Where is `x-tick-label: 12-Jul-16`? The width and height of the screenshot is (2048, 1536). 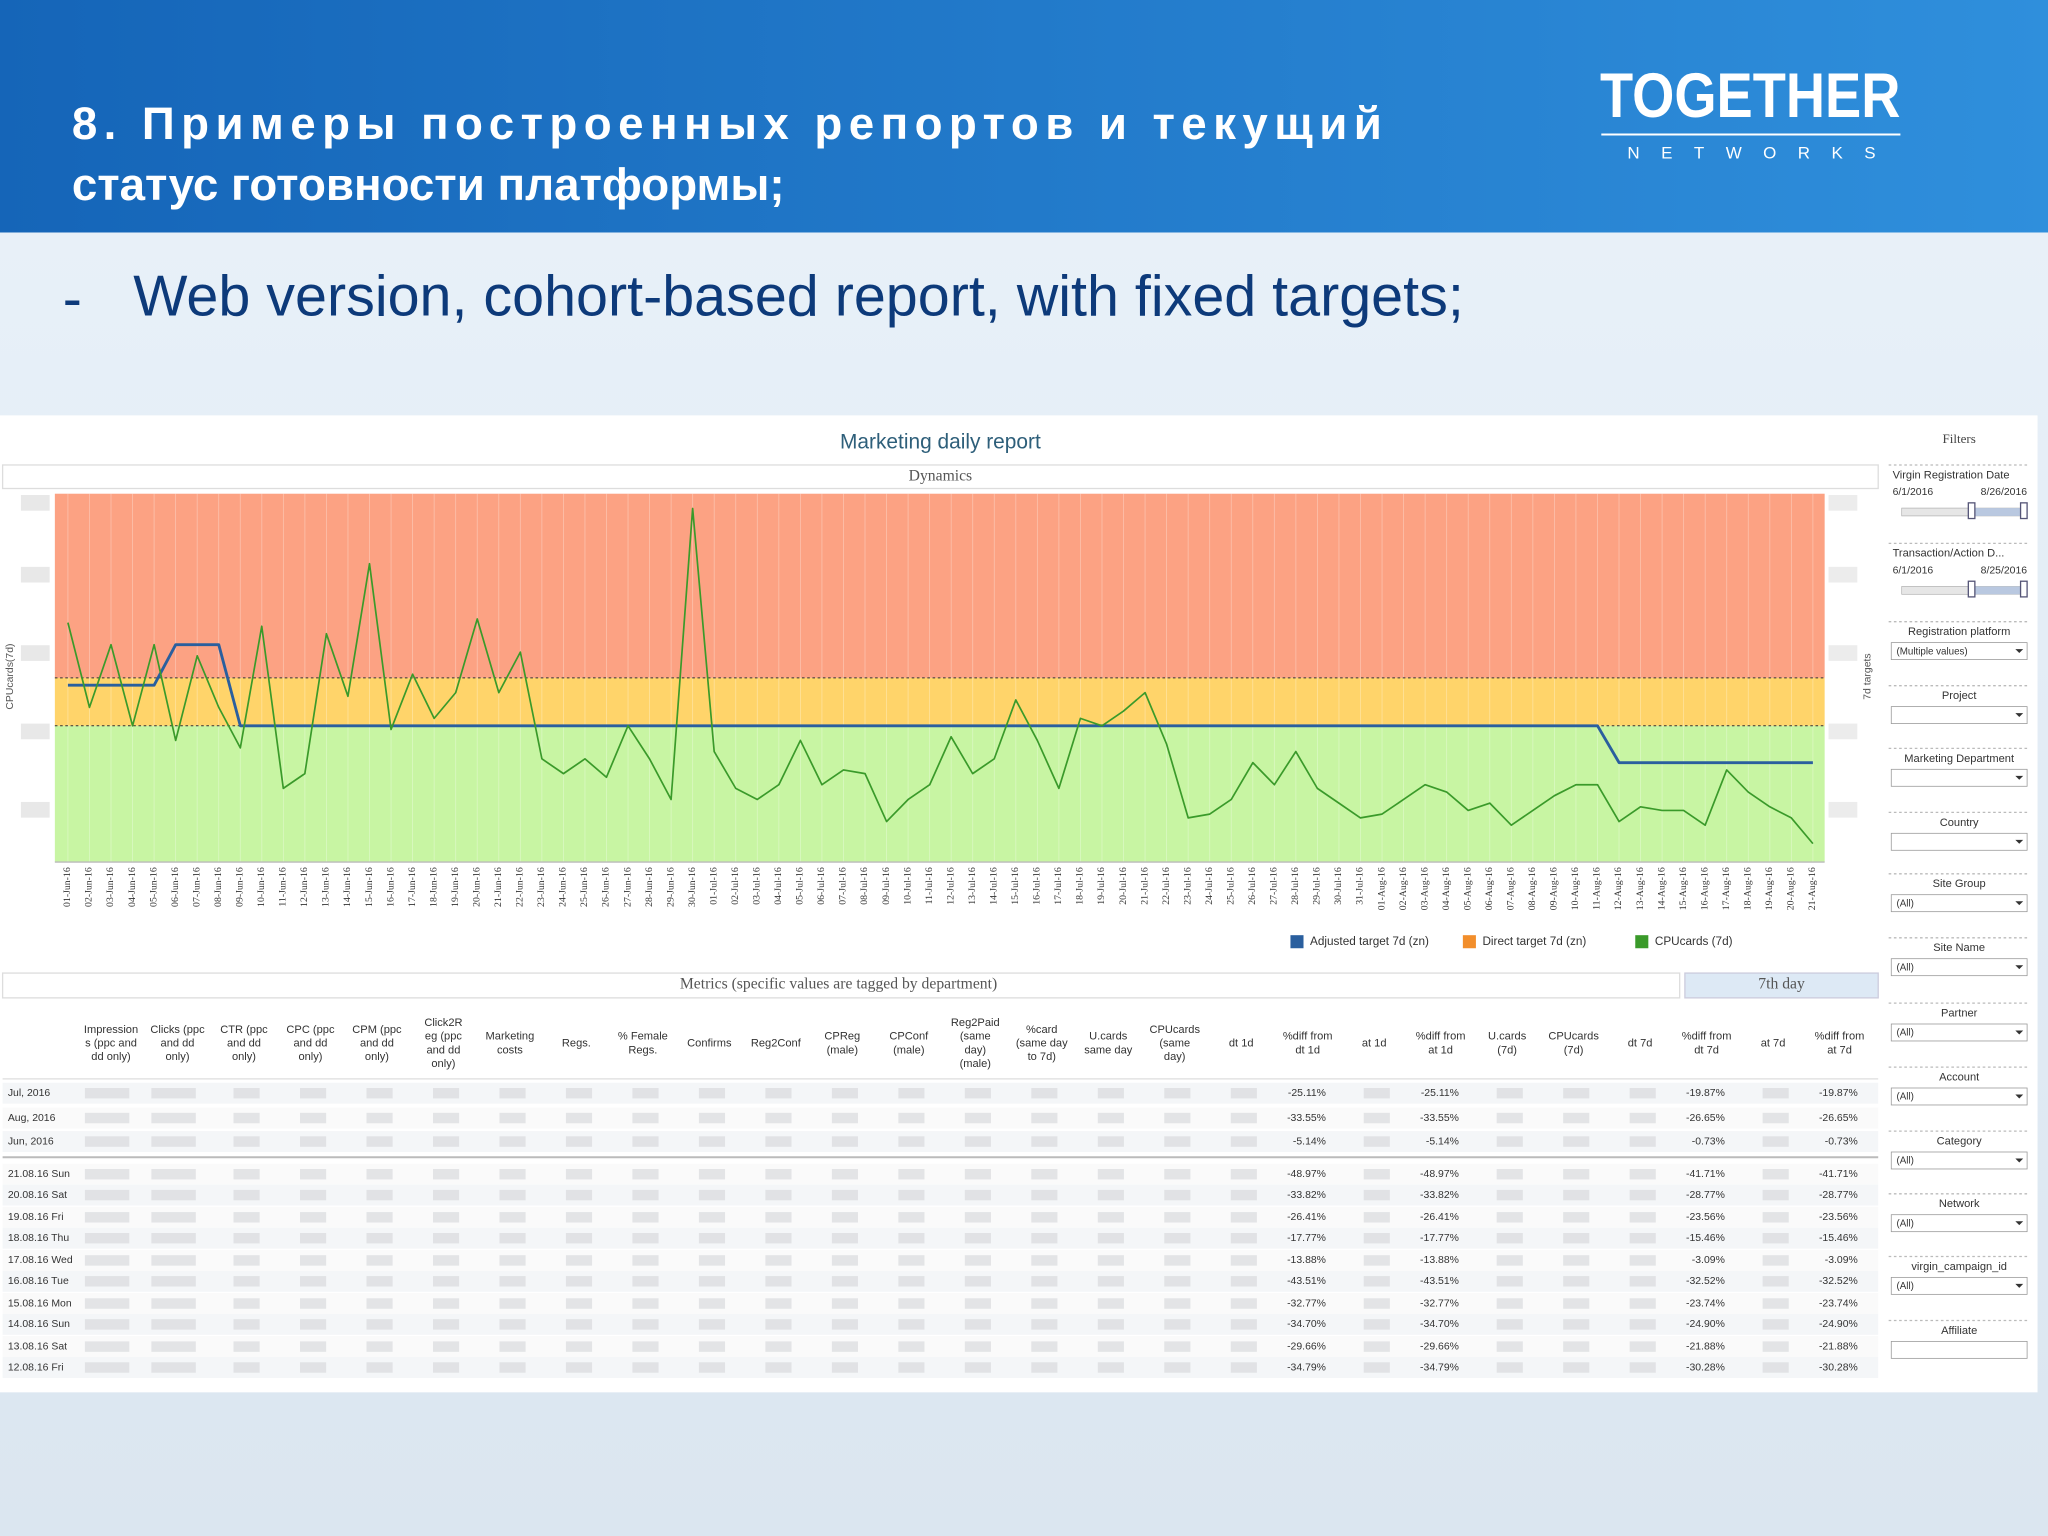 x-tick-label: 12-Jul-16 is located at coordinates (950, 886).